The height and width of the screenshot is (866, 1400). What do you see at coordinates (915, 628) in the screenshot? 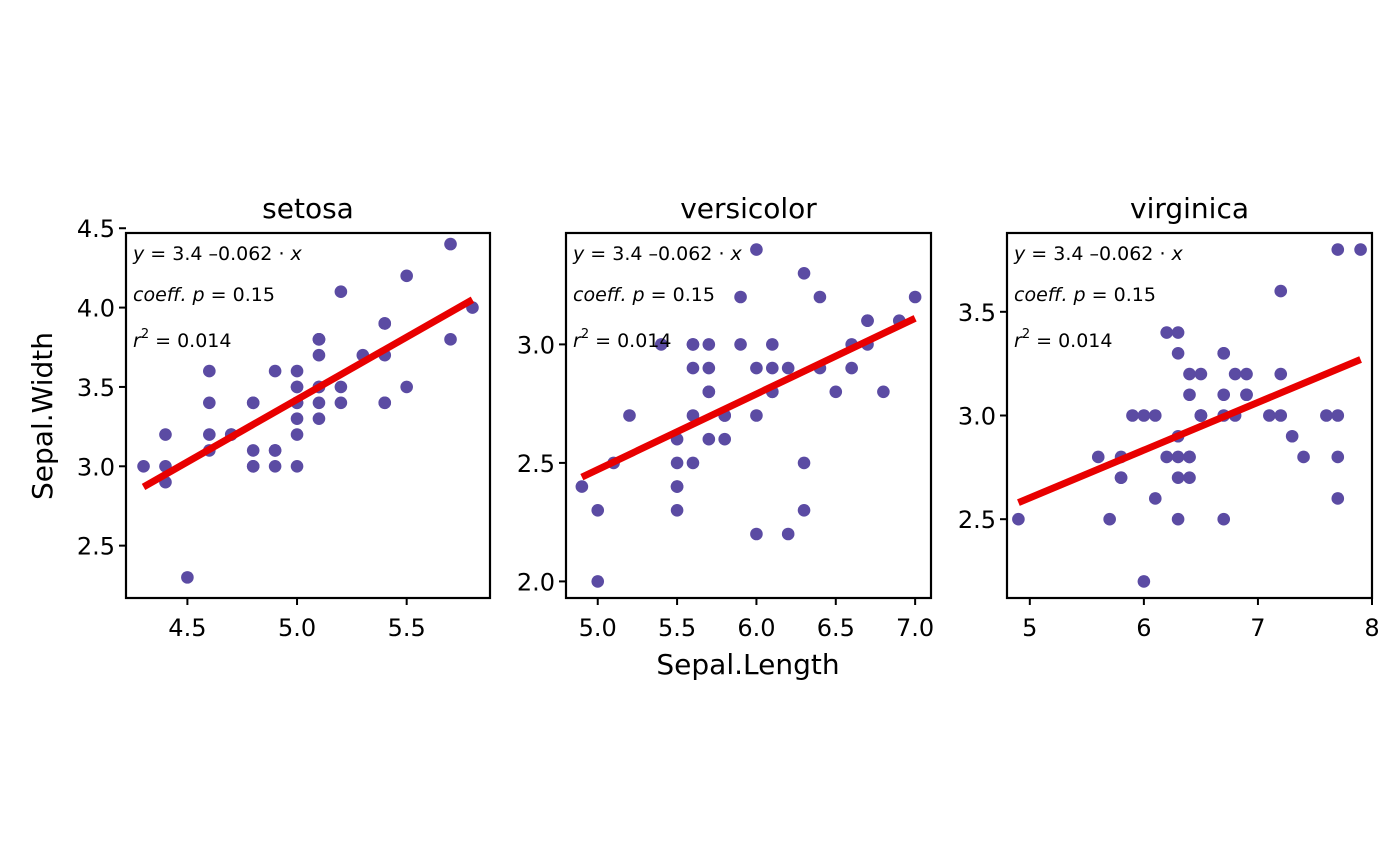
I see `x-tick-label: 7.0` at bounding box center [915, 628].